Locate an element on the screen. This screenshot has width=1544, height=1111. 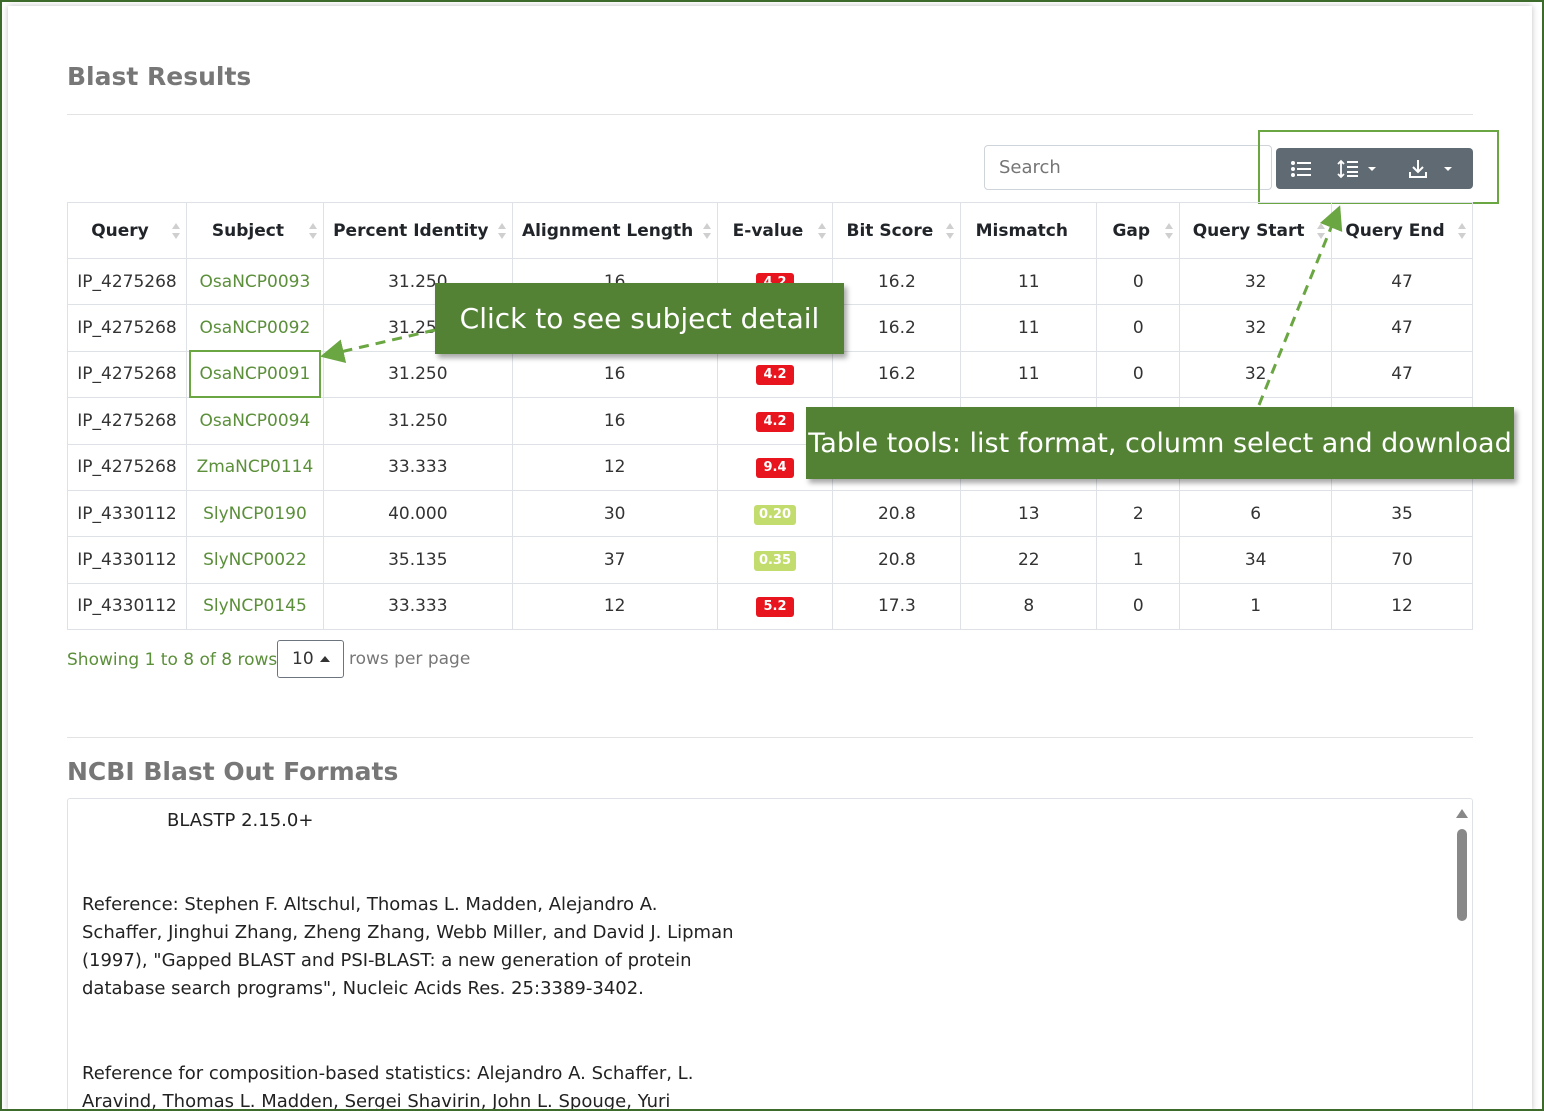
cell-mm: 13 is located at coordinates (1029, 513).